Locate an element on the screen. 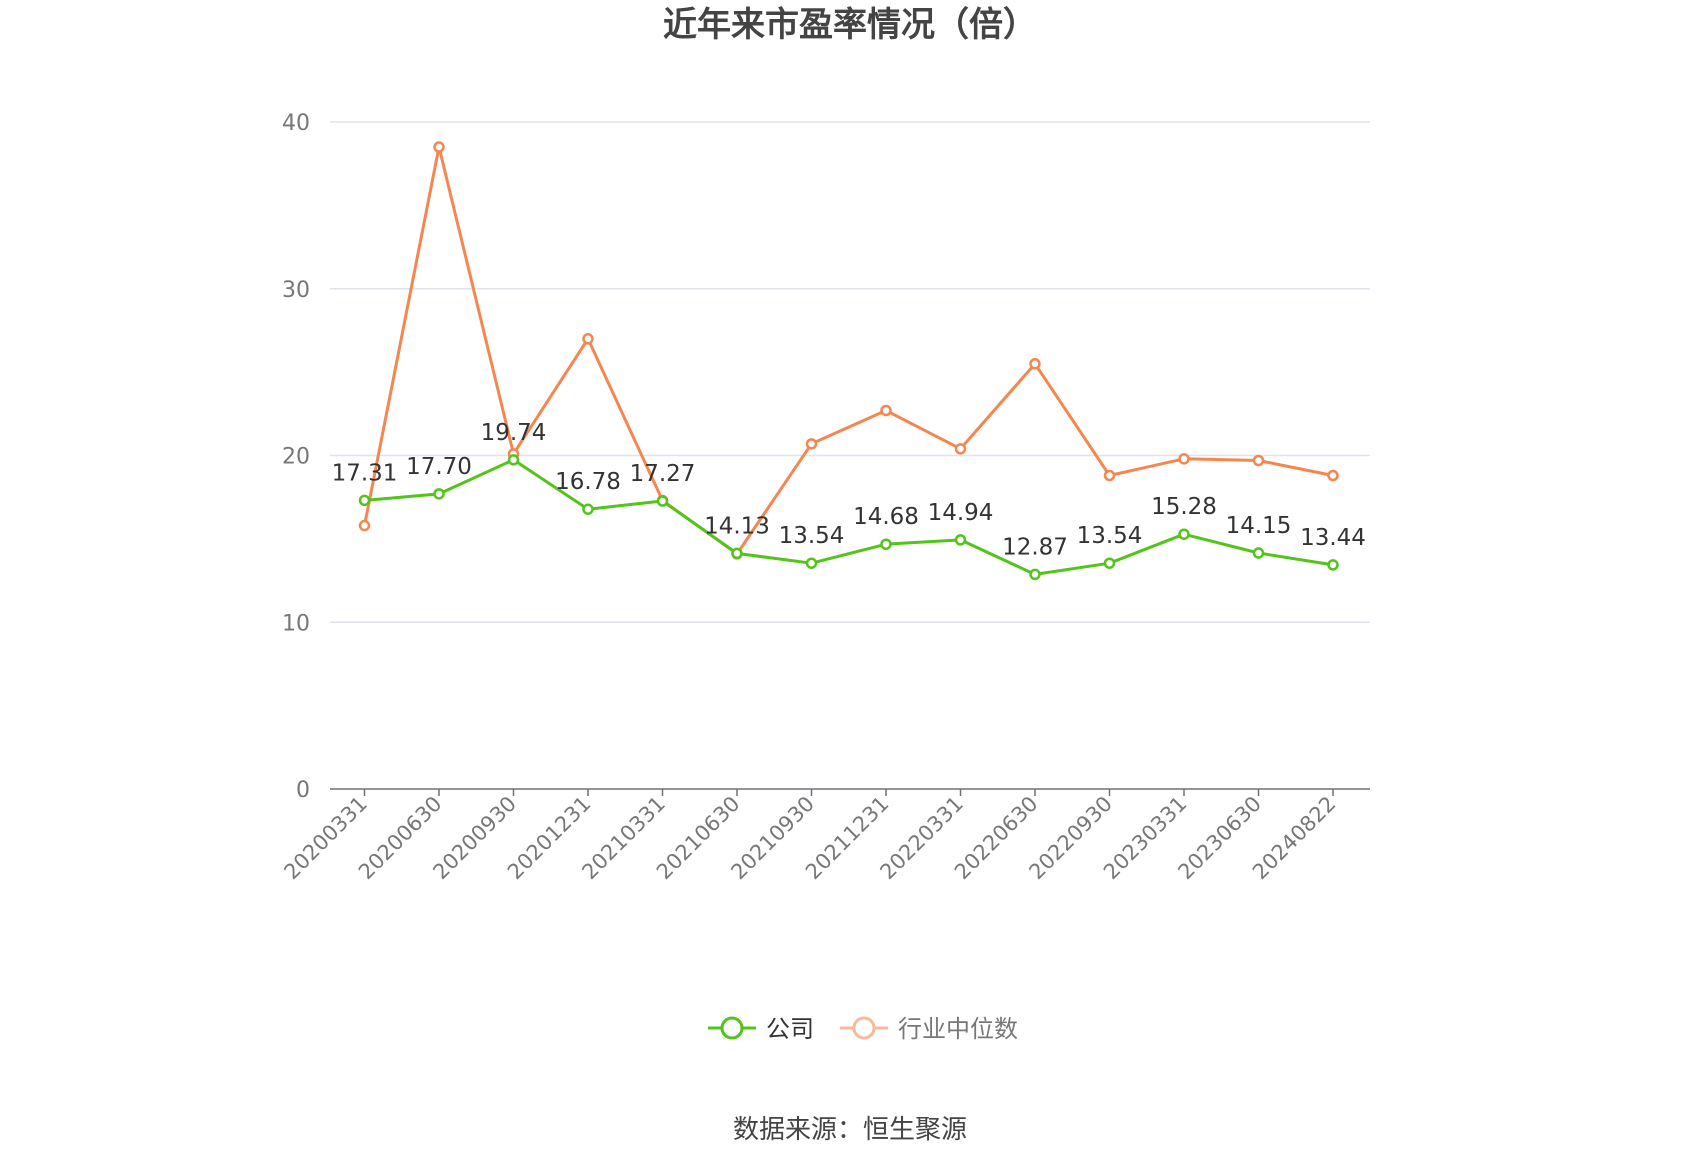  y-tick-label: 30 is located at coordinates (296, 290).